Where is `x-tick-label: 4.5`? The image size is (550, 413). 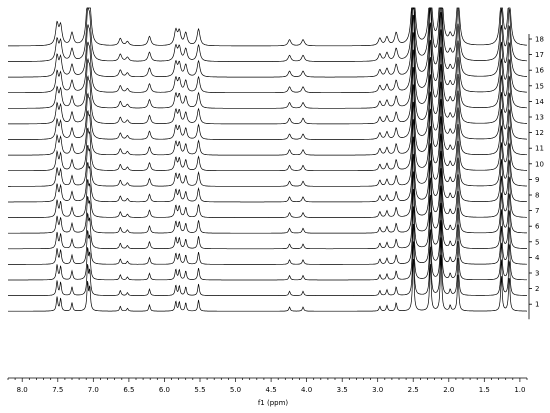 x-tick-label: 4.5 is located at coordinates (271, 390).